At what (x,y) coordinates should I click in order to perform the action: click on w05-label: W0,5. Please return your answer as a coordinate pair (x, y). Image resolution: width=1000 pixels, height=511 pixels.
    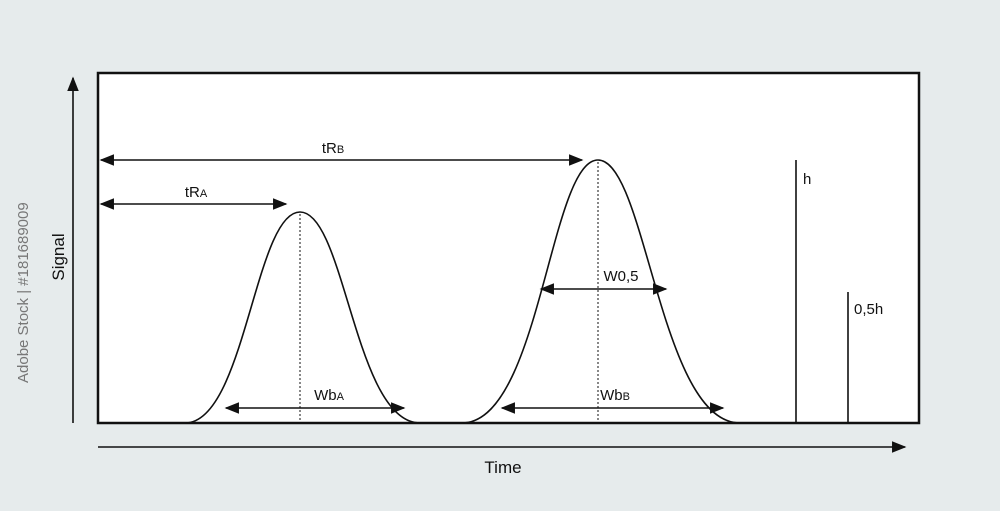
    Looking at the image, I should click on (620, 276).